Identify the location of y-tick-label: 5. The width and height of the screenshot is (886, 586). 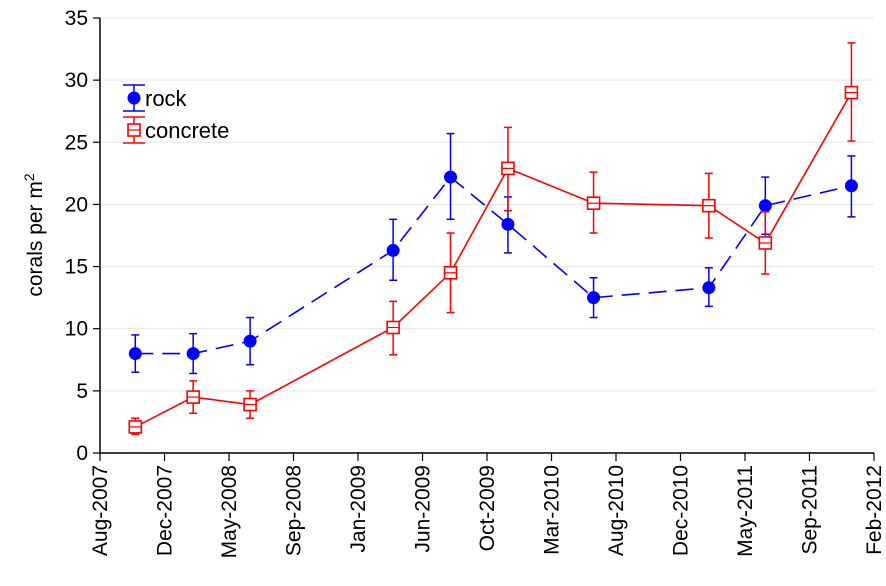
(82, 391).